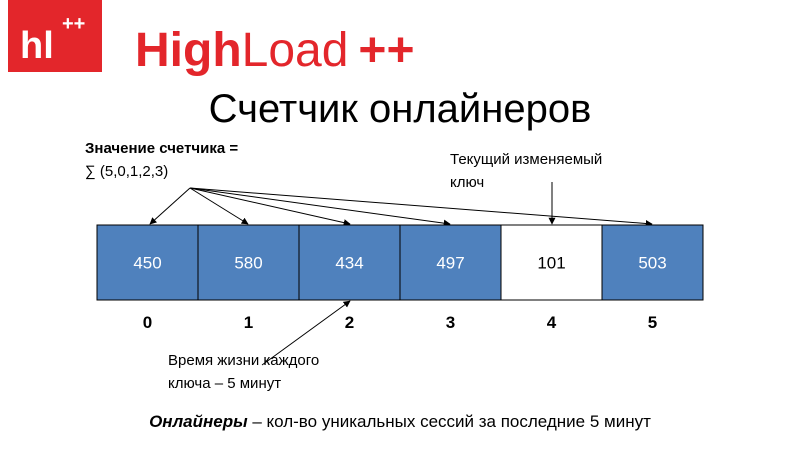 Image resolution: width=800 pixels, height=455 pixels. What do you see at coordinates (161, 148) in the screenshot?
I see `sum-note: Значение счетчика =` at bounding box center [161, 148].